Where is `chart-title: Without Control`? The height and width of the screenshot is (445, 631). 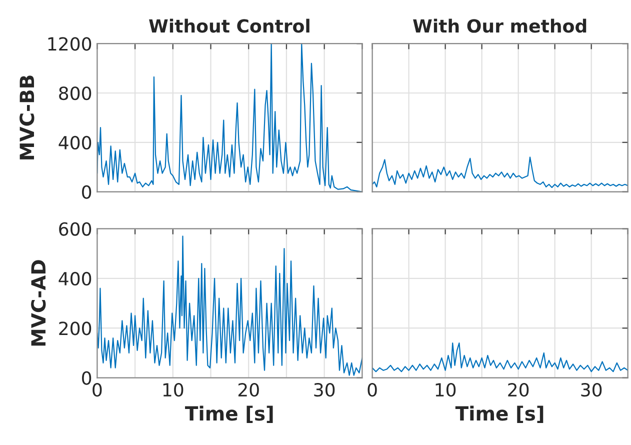
chart-title: Without Control is located at coordinates (229, 25).